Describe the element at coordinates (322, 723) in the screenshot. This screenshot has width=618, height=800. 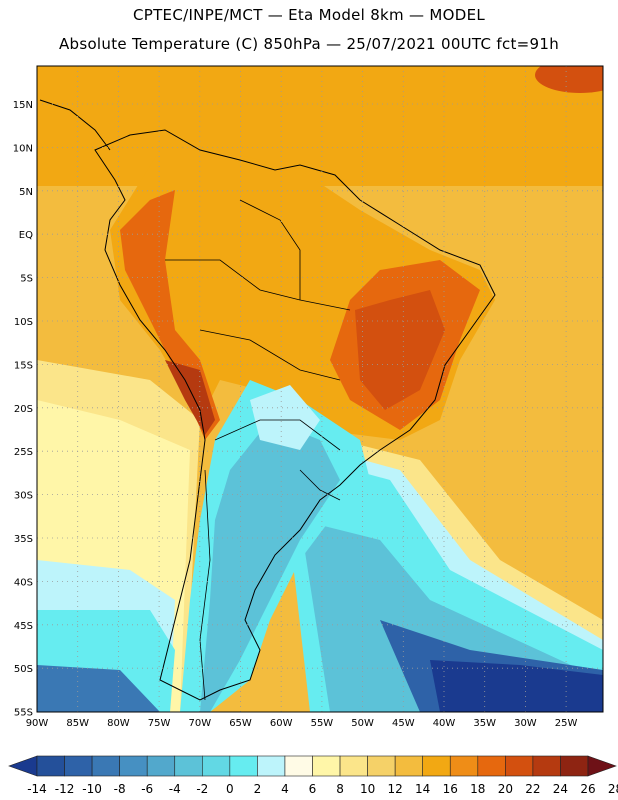
I see `lon-label-7: 55W` at that location.